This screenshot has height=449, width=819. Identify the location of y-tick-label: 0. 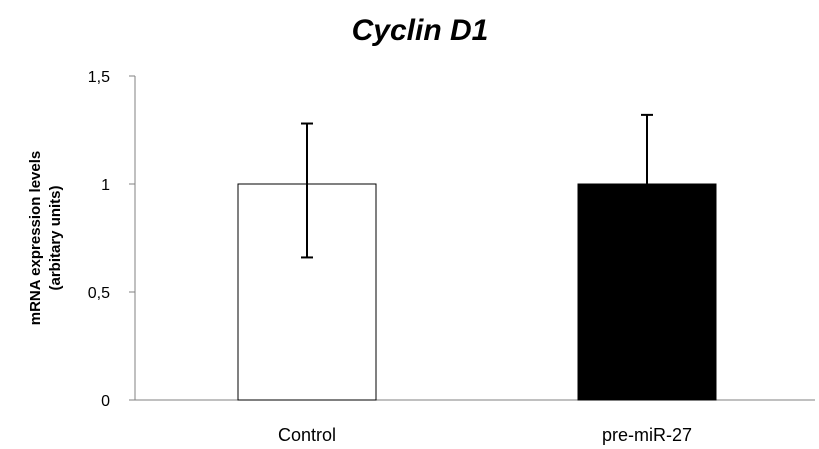
(105, 401).